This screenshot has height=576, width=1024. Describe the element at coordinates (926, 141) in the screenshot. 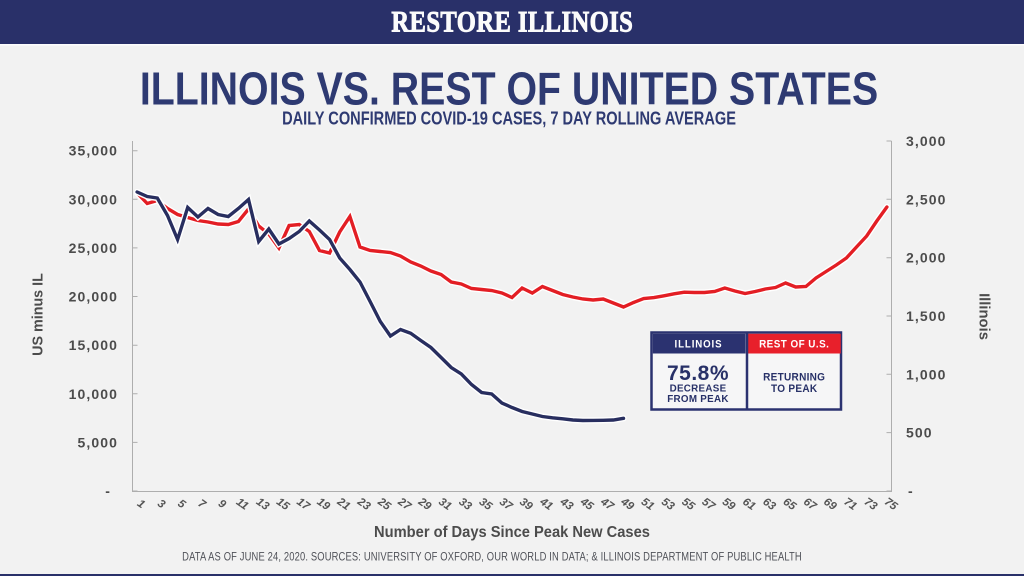

I see `svg-text: 3,000` at that location.